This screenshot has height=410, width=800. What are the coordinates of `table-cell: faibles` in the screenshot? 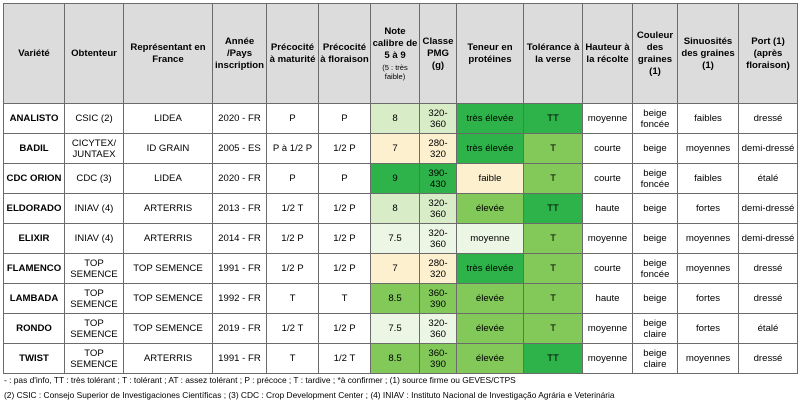 It's located at (708, 178).